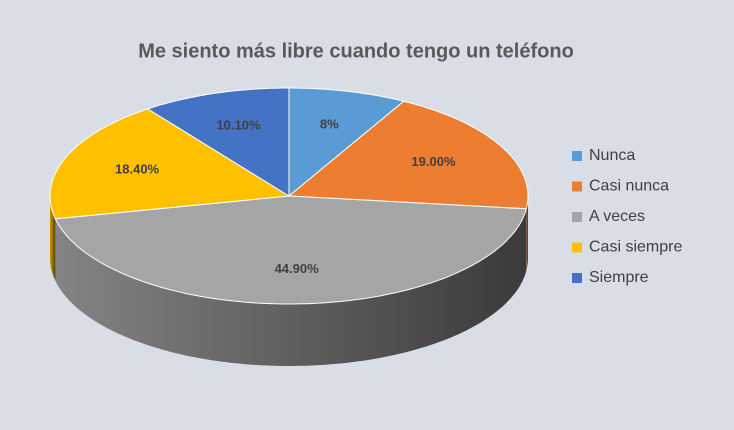  I want to click on legend-label: Casi siempre, so click(635, 247).